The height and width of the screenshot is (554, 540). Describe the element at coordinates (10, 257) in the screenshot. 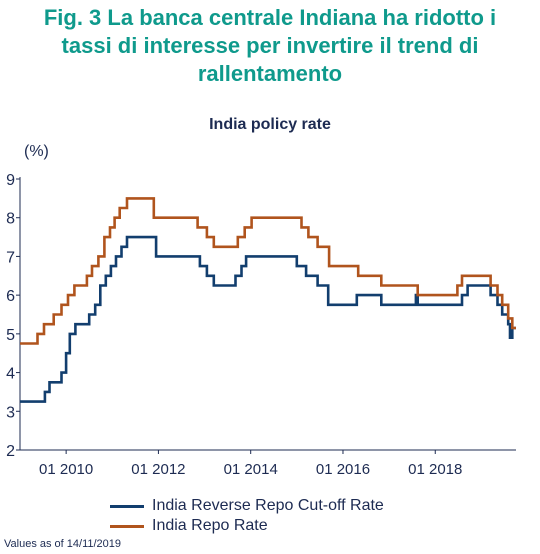

I see `y-tick-label: 7` at that location.